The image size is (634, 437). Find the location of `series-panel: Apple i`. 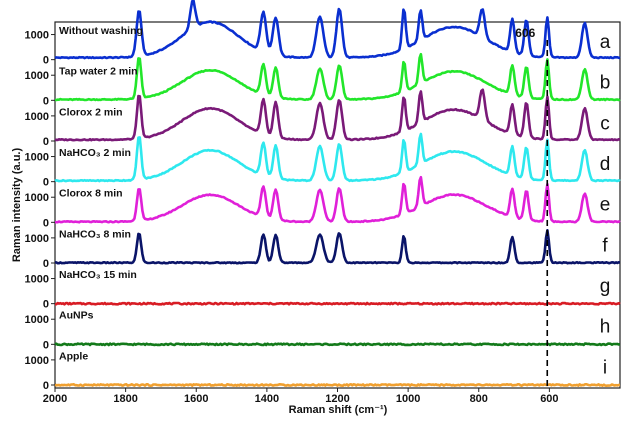

series-panel: Apple i is located at coordinates (337, 369).